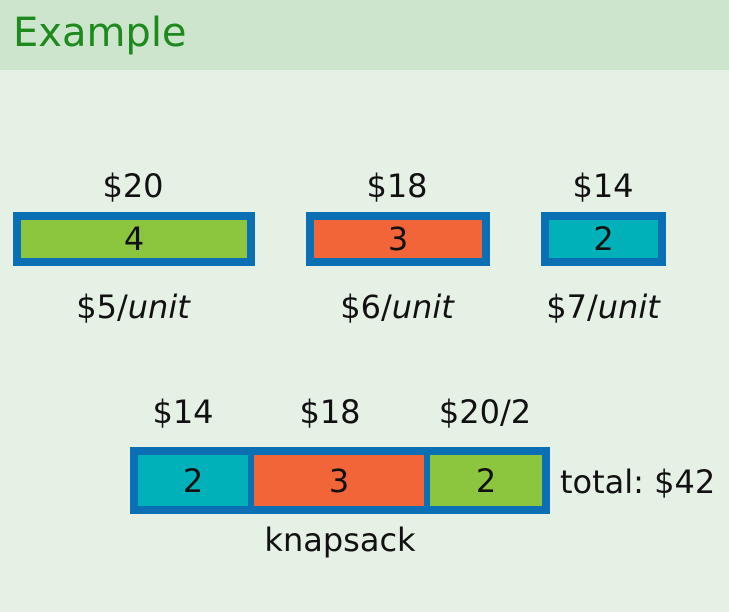 The height and width of the screenshot is (612, 729). I want to click on item-rate-value: $7/, so click(572, 307).